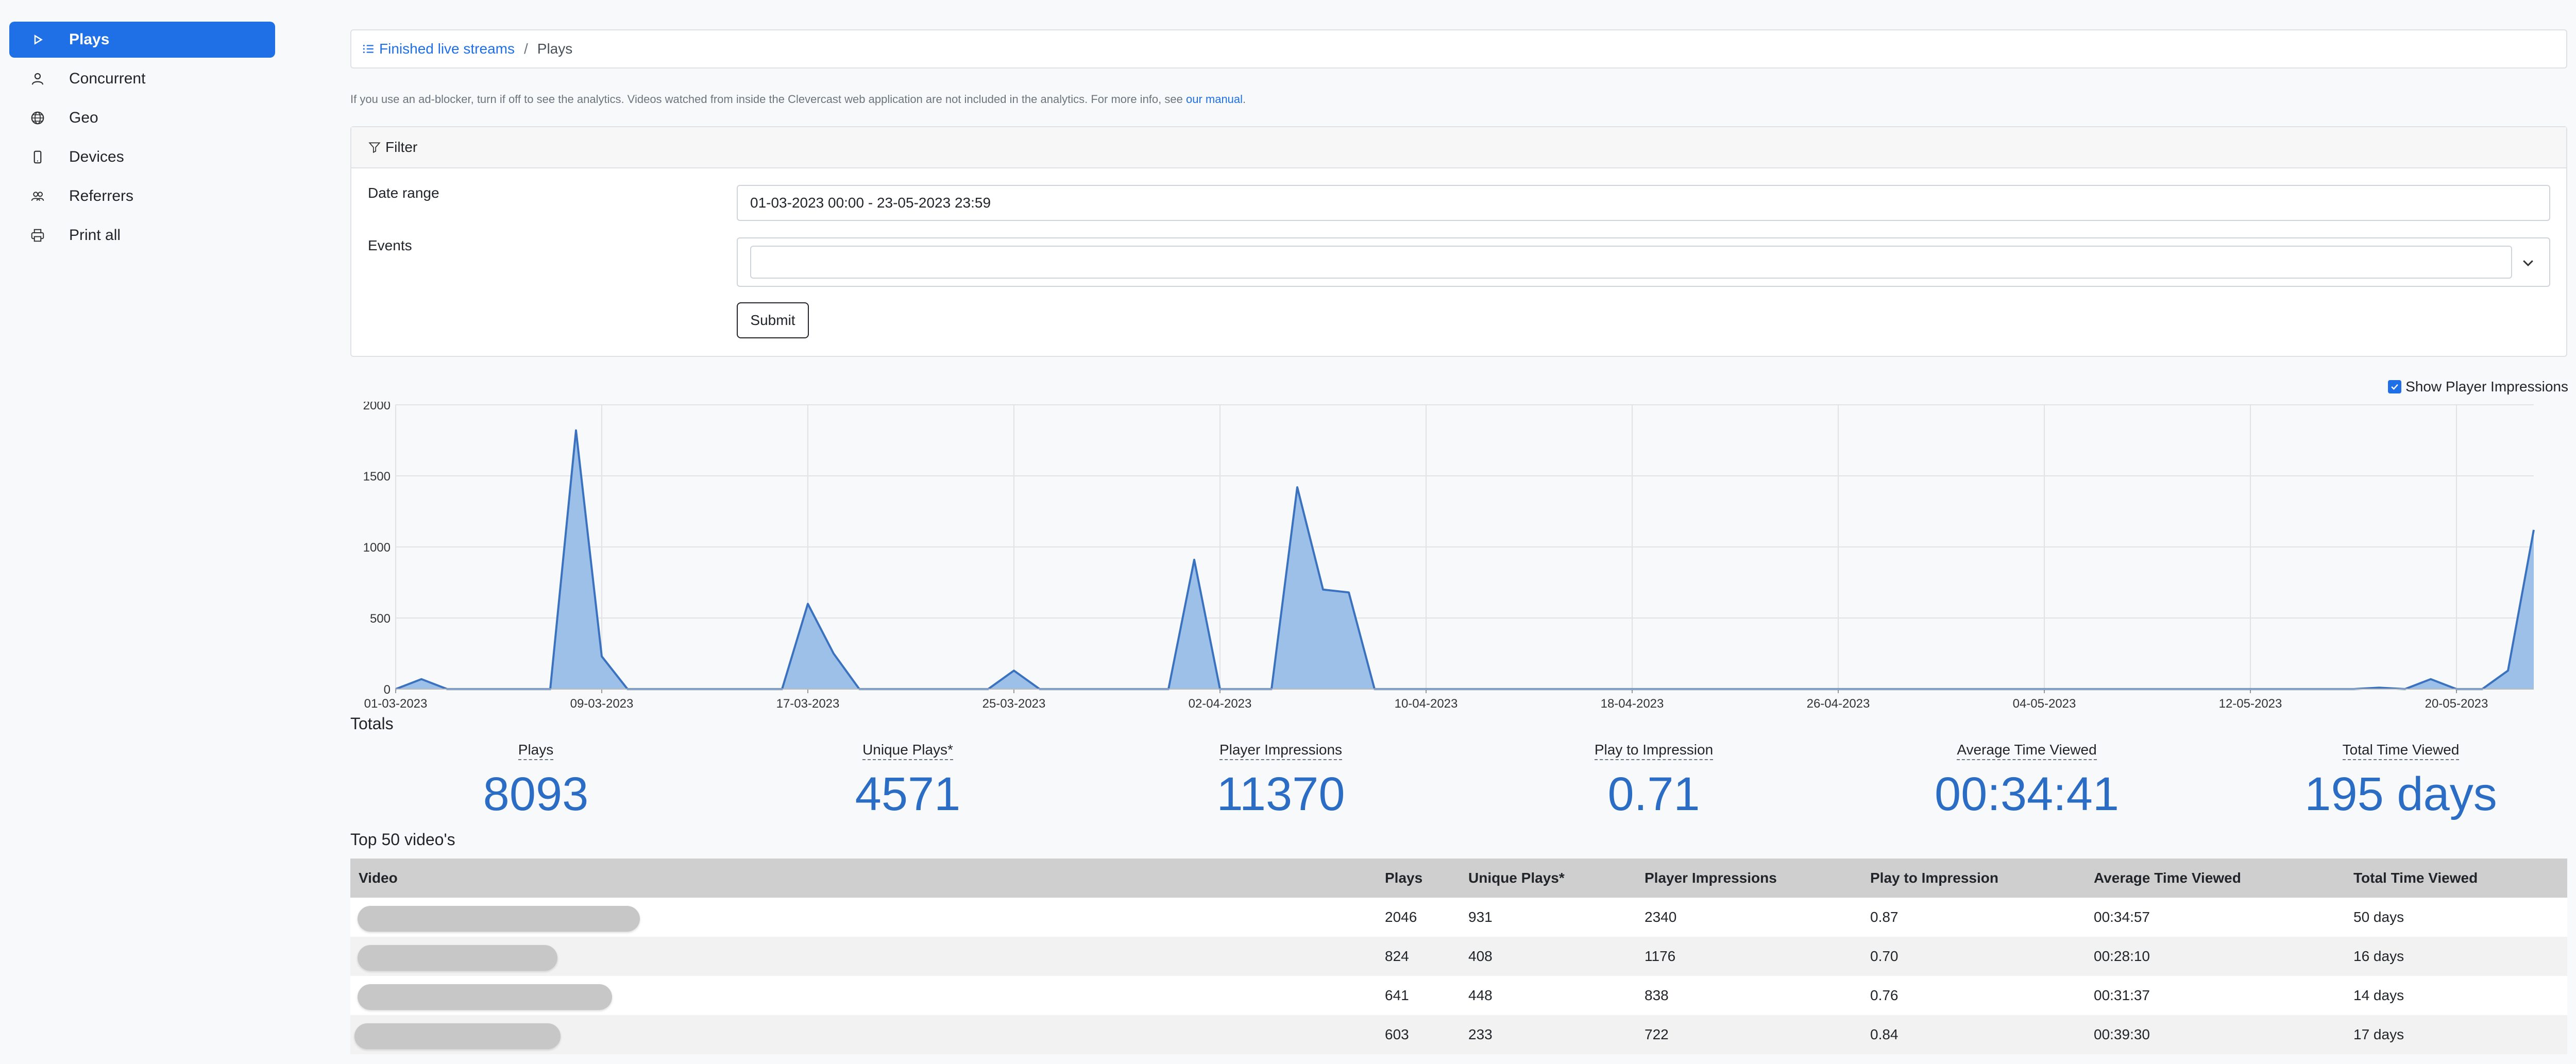  I want to click on breadcrumb: Finished live streams / Plays, so click(1458, 48).